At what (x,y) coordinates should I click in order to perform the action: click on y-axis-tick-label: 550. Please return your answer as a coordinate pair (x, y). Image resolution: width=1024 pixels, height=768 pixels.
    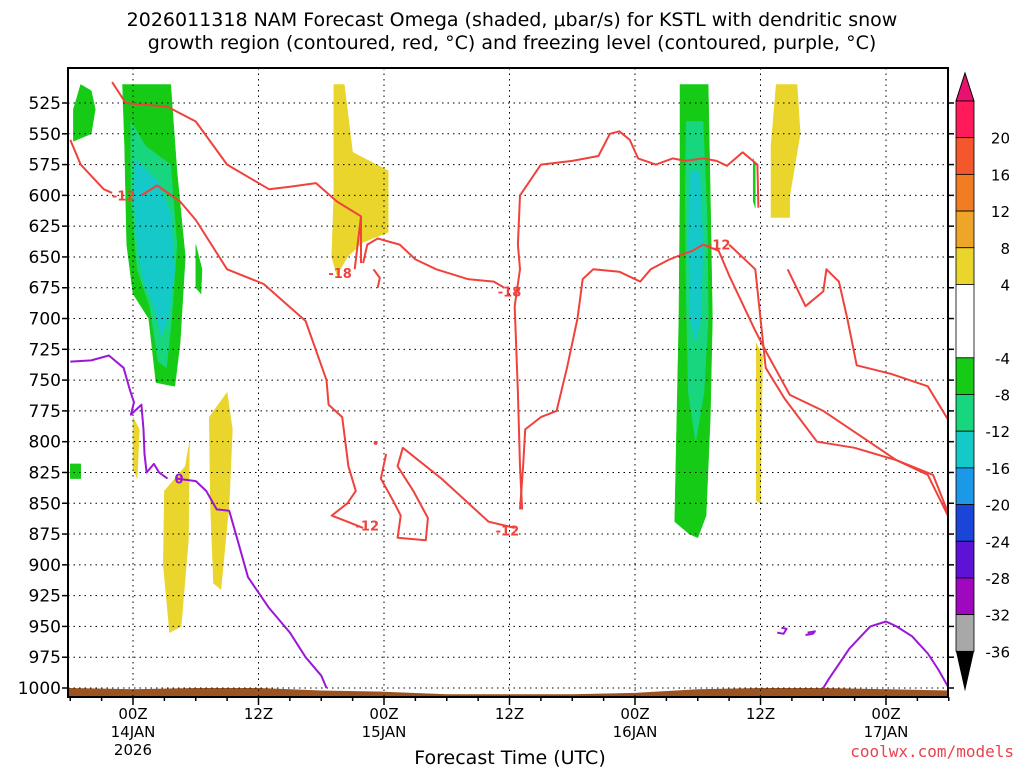
    Looking at the image, I should click on (45, 135).